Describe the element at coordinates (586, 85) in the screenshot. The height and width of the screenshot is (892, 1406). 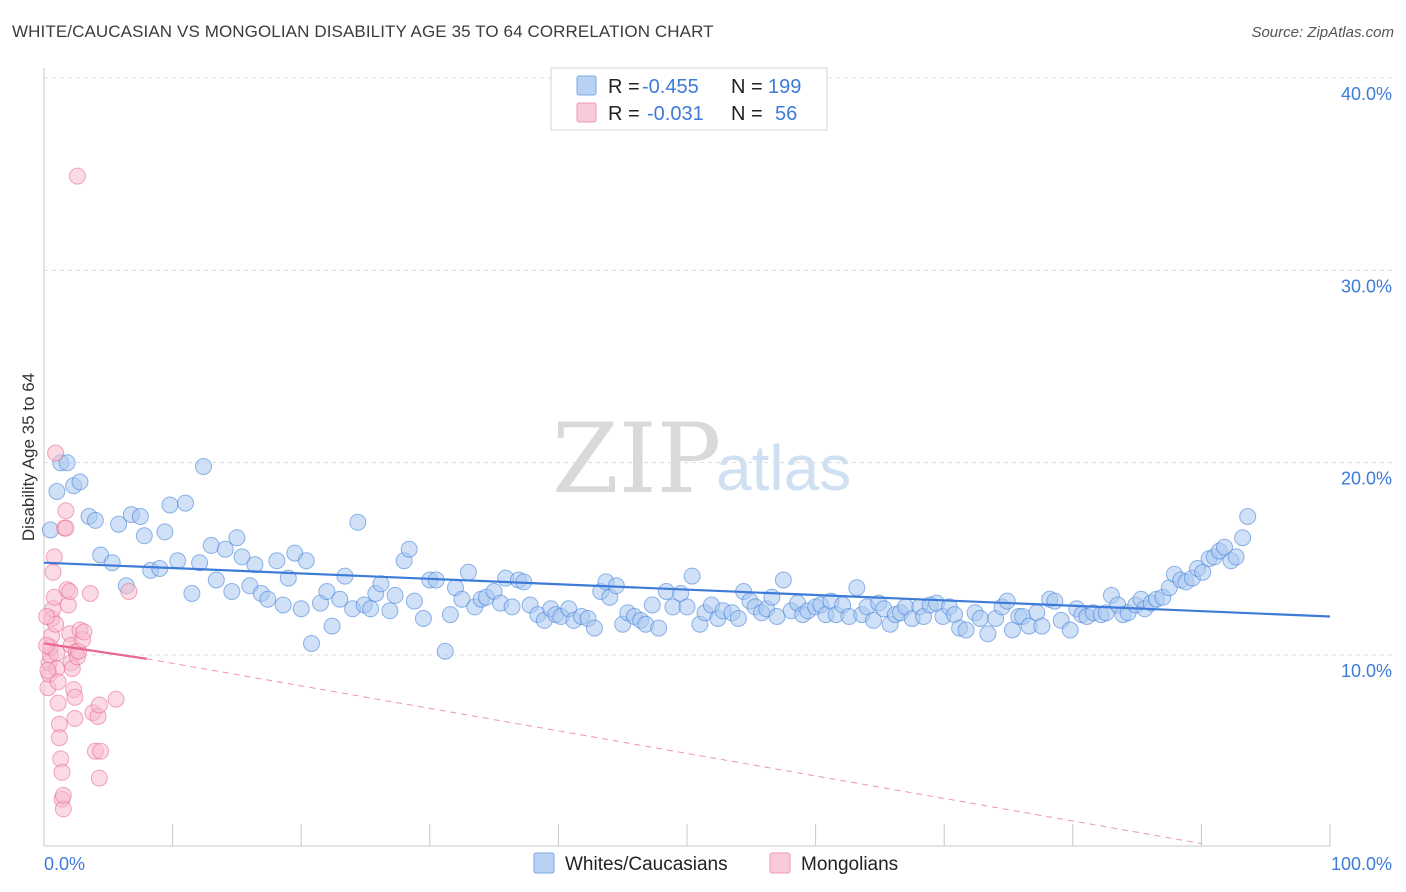
I see `legend-swatch-whites` at that location.